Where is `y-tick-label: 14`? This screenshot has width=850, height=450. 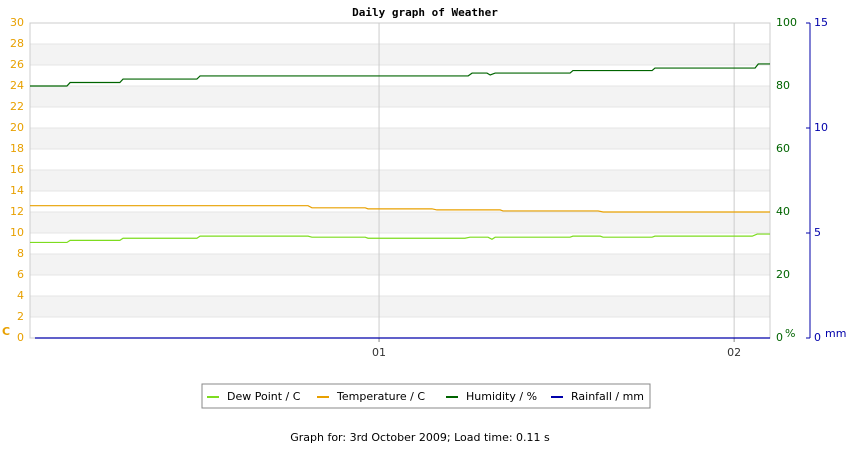 y-tick-label: 14 is located at coordinates (17, 190).